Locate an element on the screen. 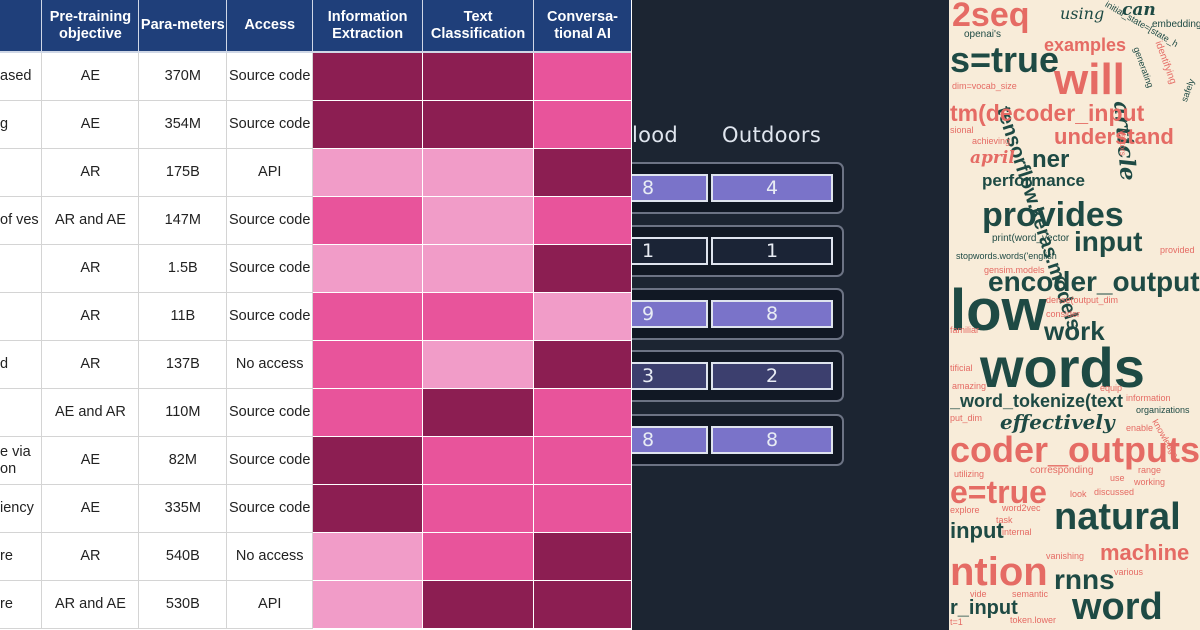  table-row: ased AE 370M Source code is located at coordinates (316, 76).